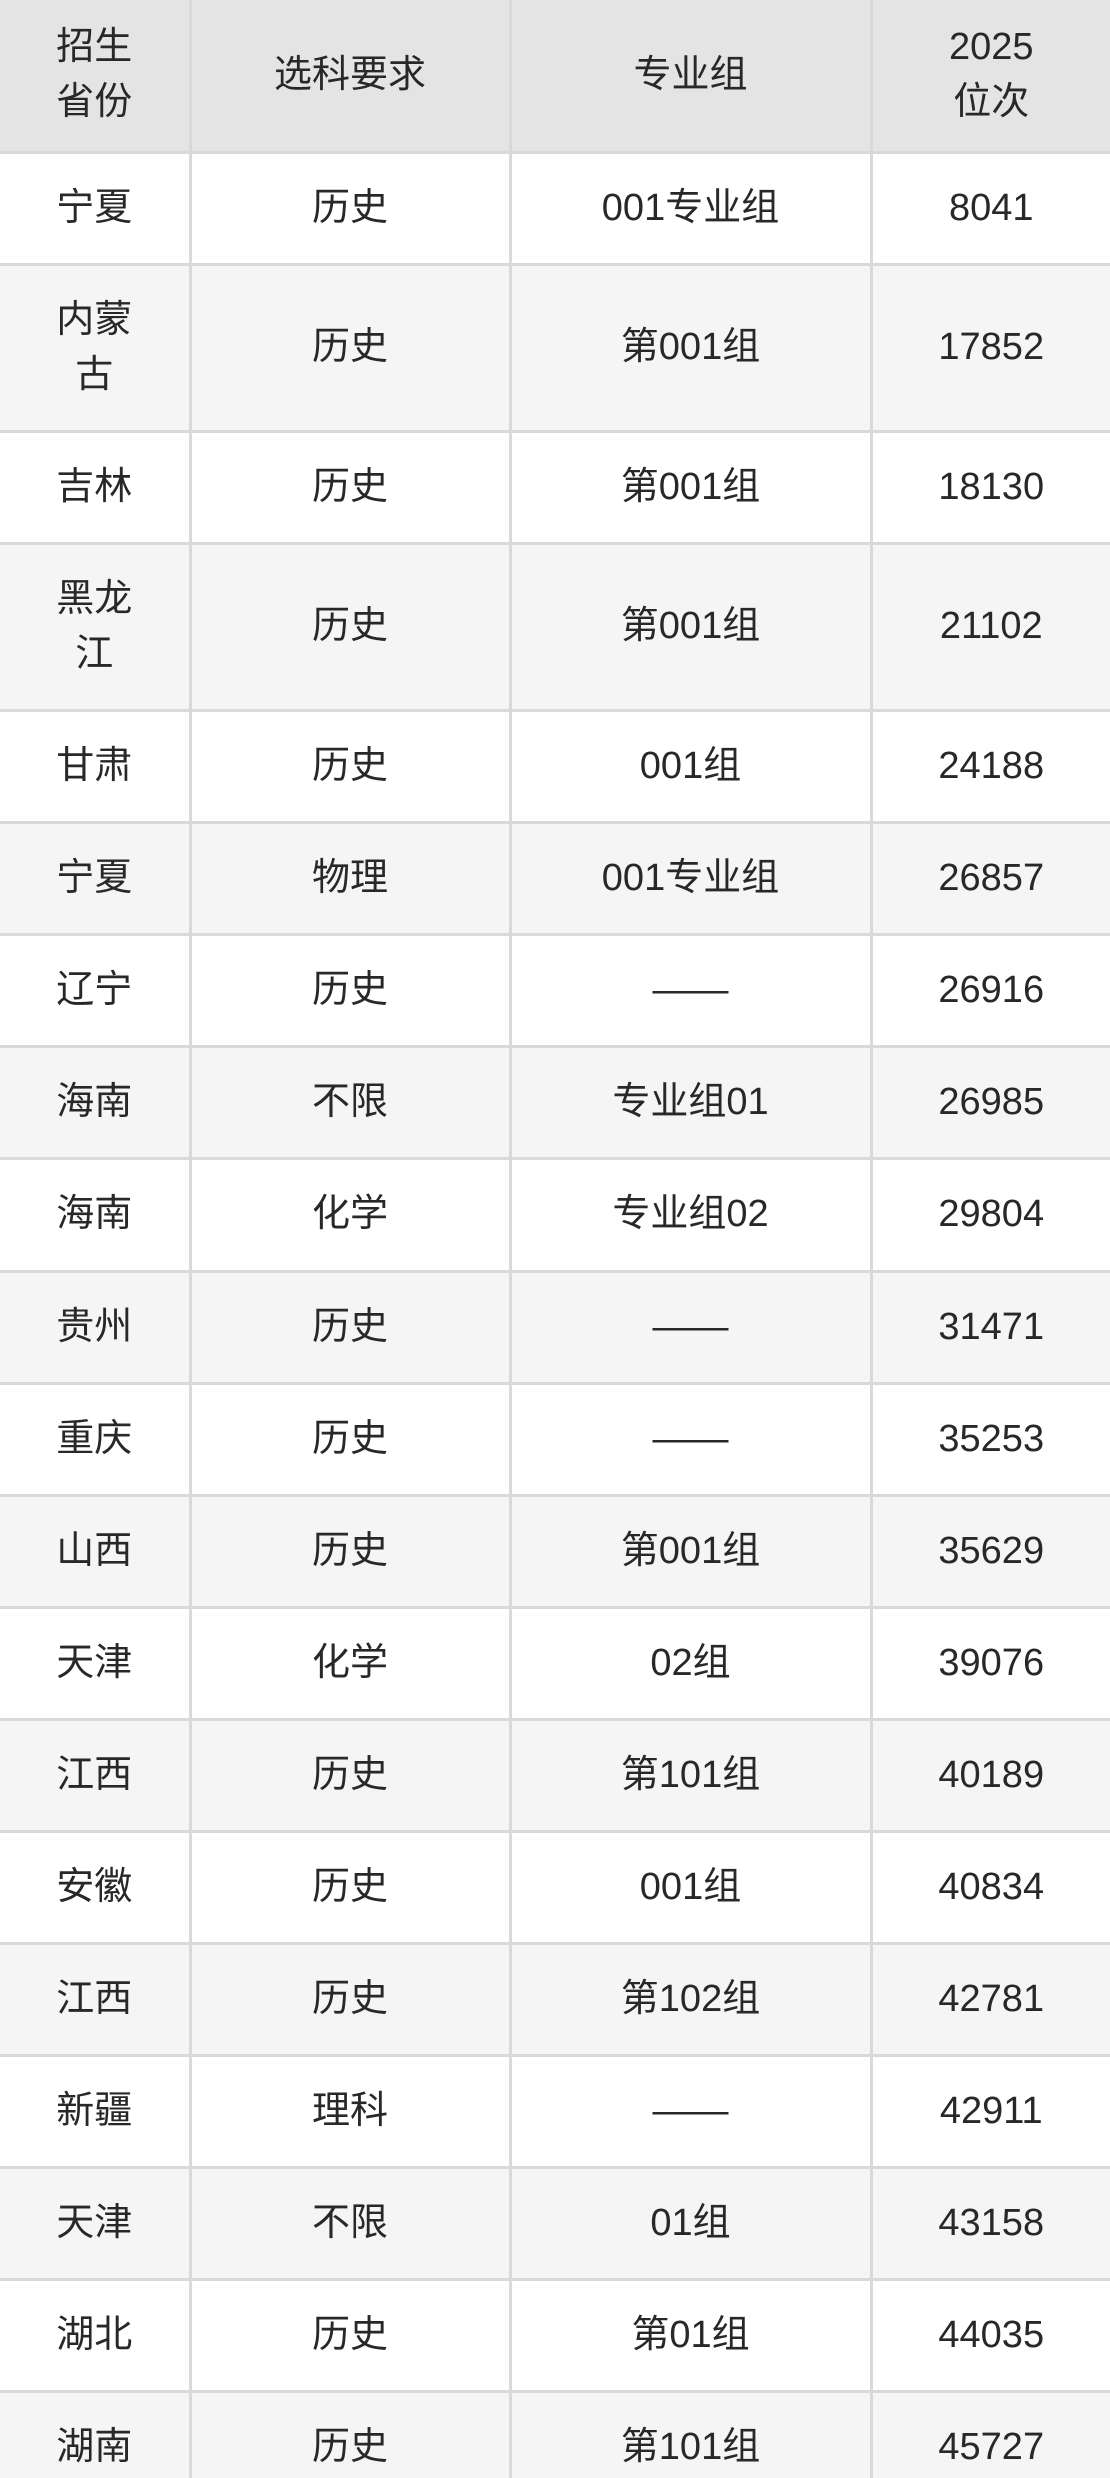 The width and height of the screenshot is (1110, 2478). I want to click on header-rank-2025: 2025 位次, so click(989, 77).